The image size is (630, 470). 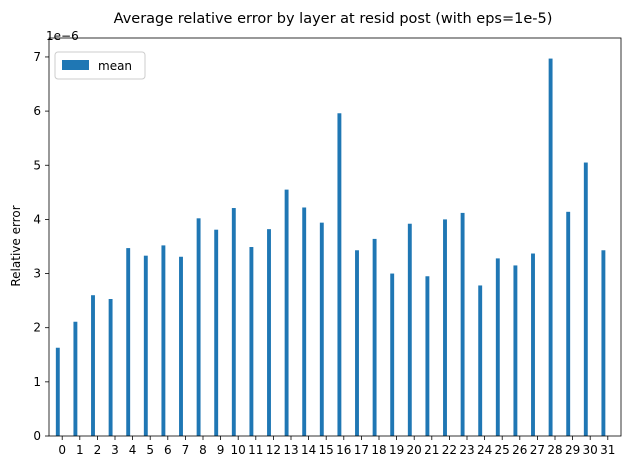 I want to click on x-tick-label-28: 28, so click(x=554, y=450).